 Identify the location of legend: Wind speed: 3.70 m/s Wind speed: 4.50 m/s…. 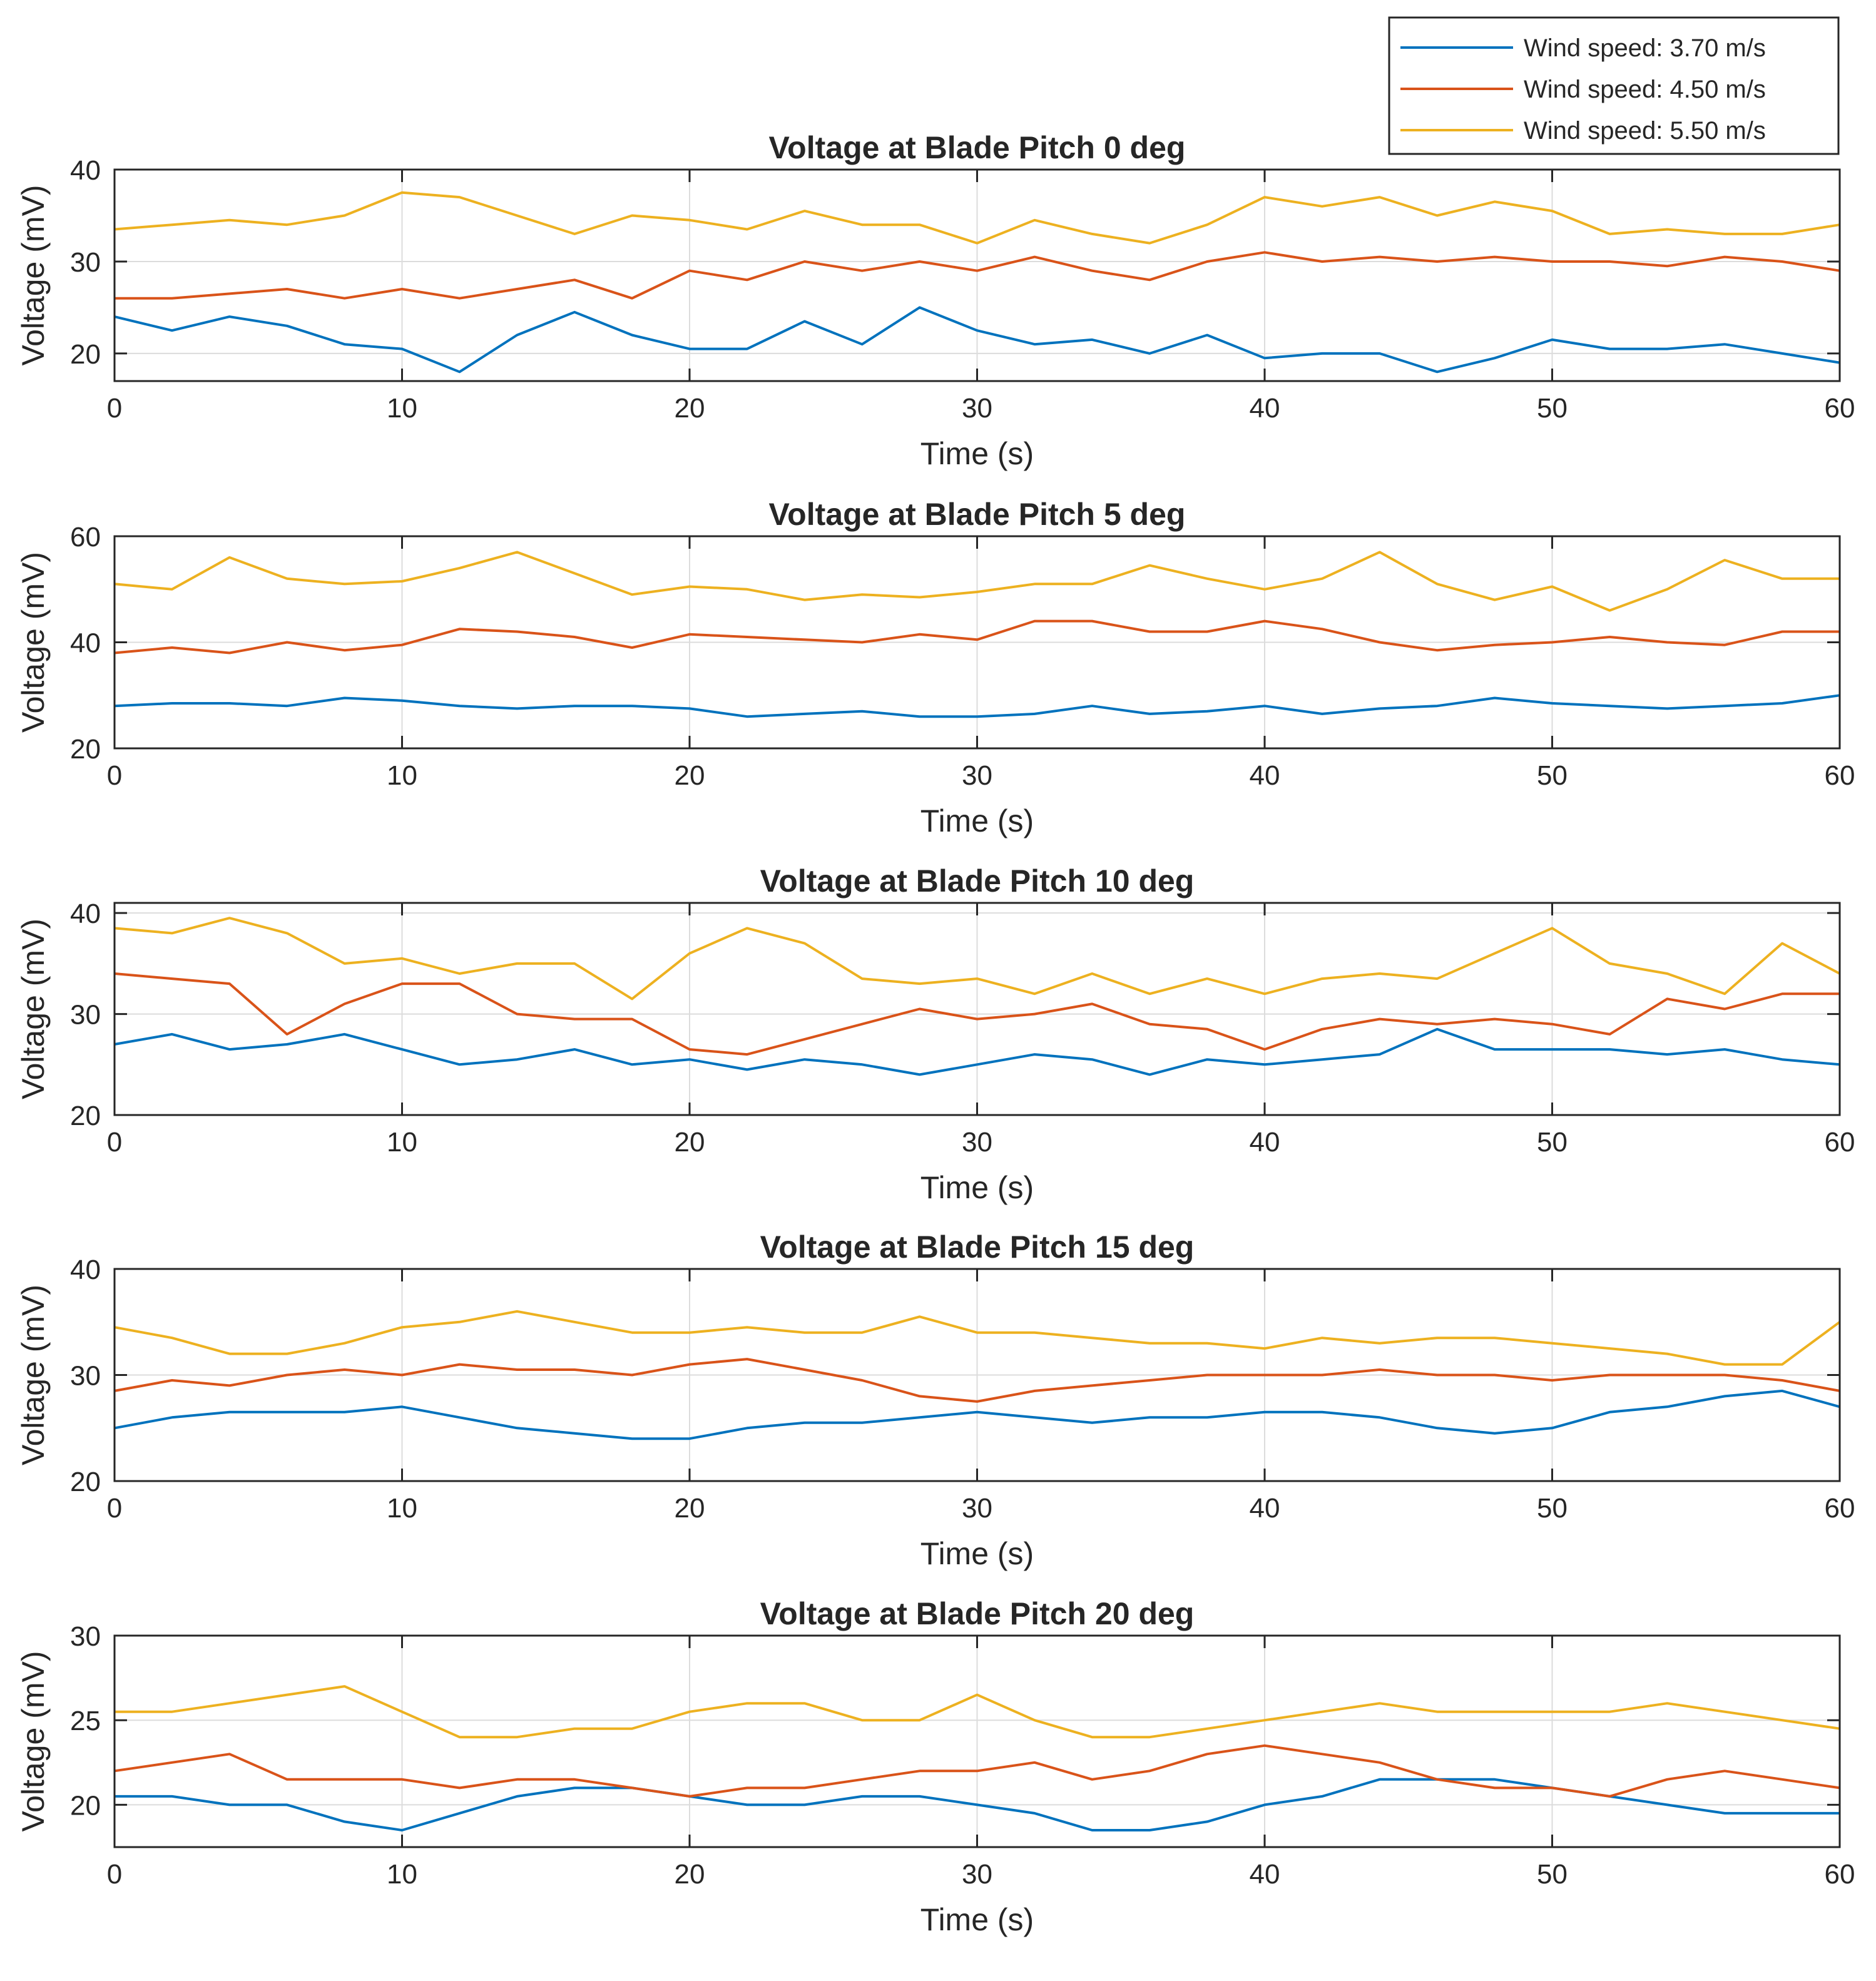
(1614, 85).